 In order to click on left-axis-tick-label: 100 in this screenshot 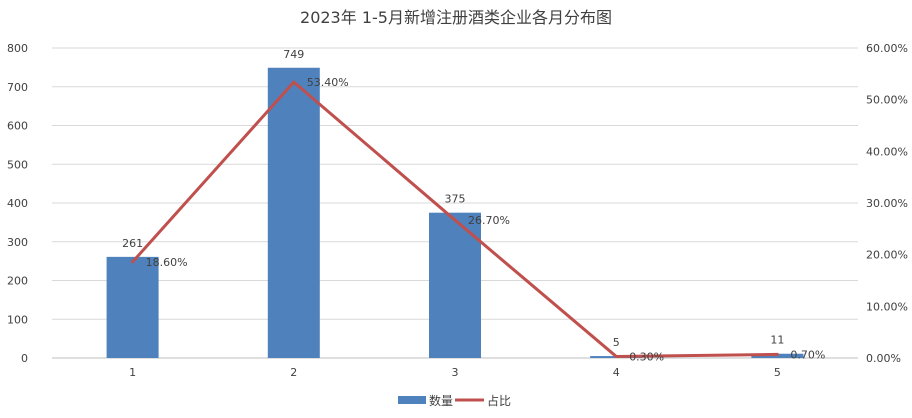, I will do `click(17, 319)`.